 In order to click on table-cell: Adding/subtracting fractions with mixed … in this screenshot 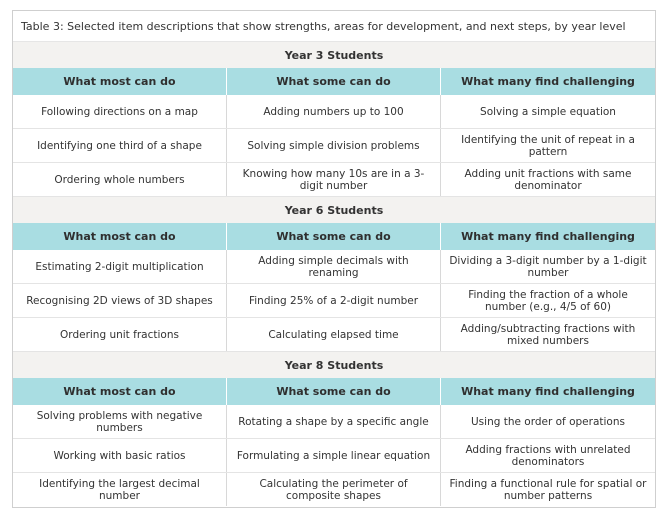, I will do `click(548, 334)`.